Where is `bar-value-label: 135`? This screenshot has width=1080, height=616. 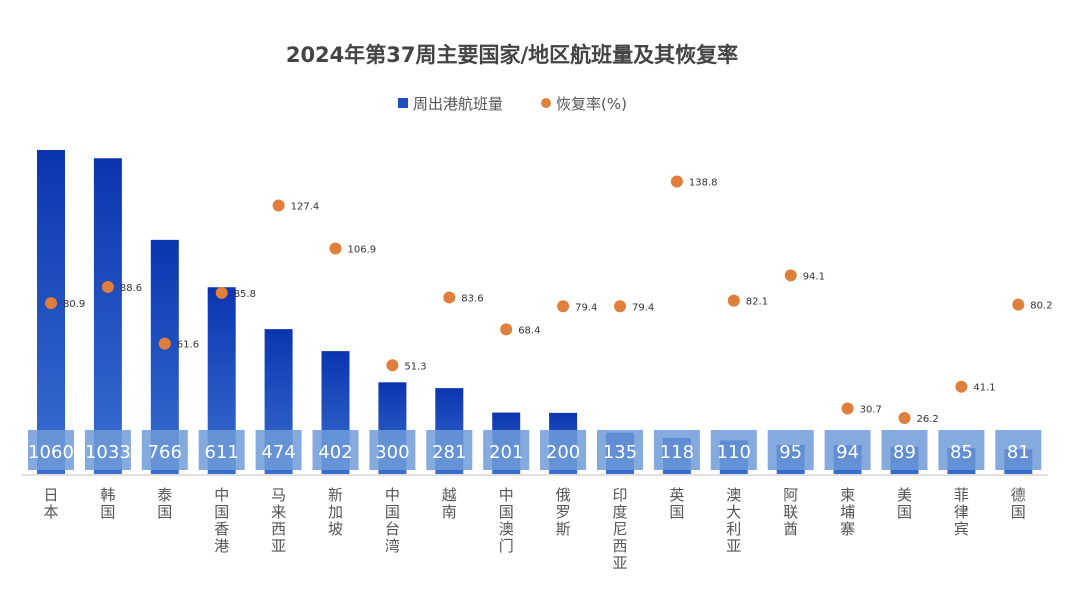
bar-value-label: 135 is located at coordinates (620, 452).